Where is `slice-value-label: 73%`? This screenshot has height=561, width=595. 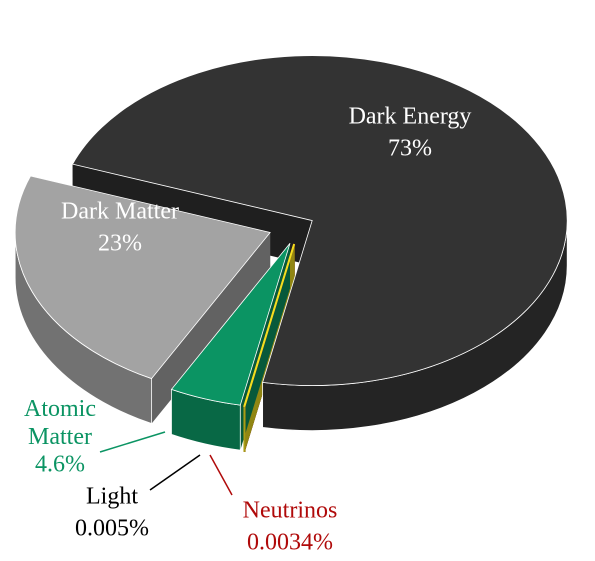
slice-value-label: 73% is located at coordinates (410, 149).